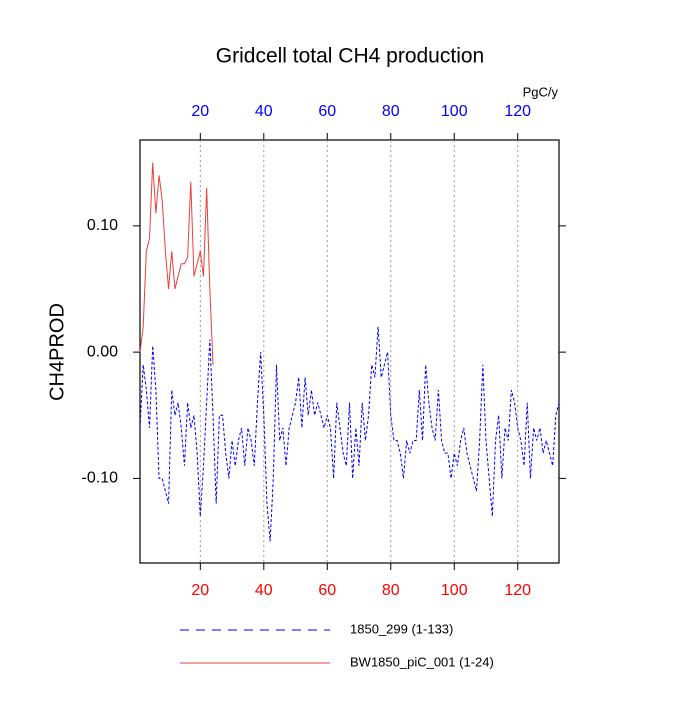  Describe the element at coordinates (200, 111) in the screenshot. I see `x2-tick-label: 20` at that location.